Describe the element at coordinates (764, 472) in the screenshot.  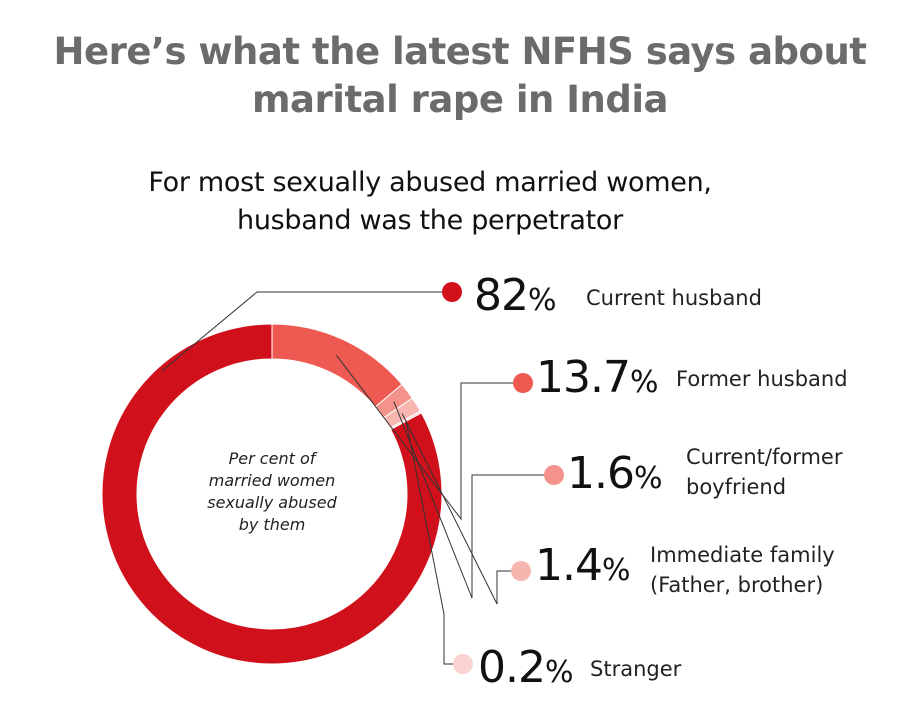
I see `slice-label-boyfriend: Current/former boyfriend` at that location.